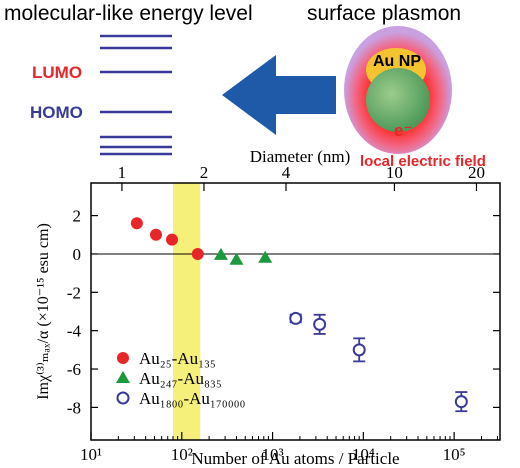 The height and width of the screenshot is (468, 520). Describe the element at coordinates (204, 172) in the screenshot. I see `x2-tick-label: 2` at that location.